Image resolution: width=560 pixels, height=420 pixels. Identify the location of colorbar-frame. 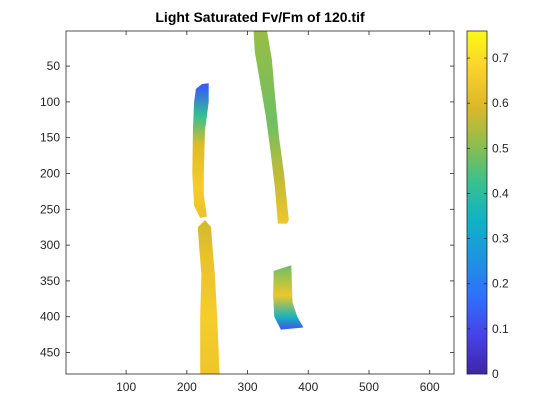
(477, 202).